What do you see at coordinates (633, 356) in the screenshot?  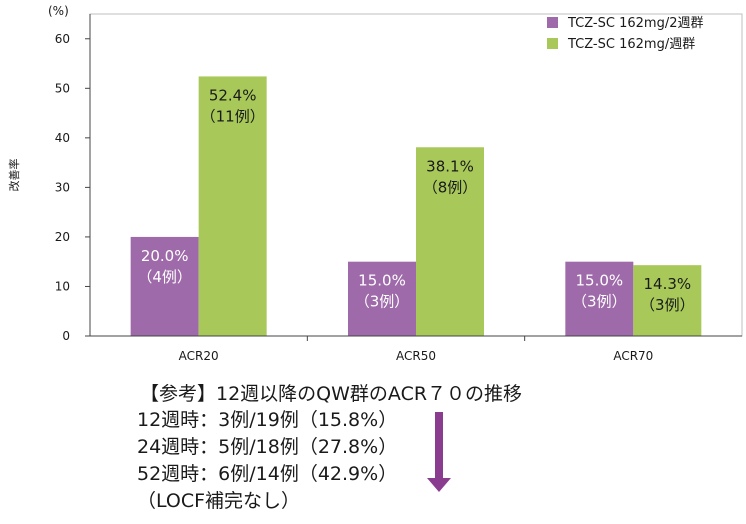 I see `x-tick-label: ACR70` at bounding box center [633, 356].